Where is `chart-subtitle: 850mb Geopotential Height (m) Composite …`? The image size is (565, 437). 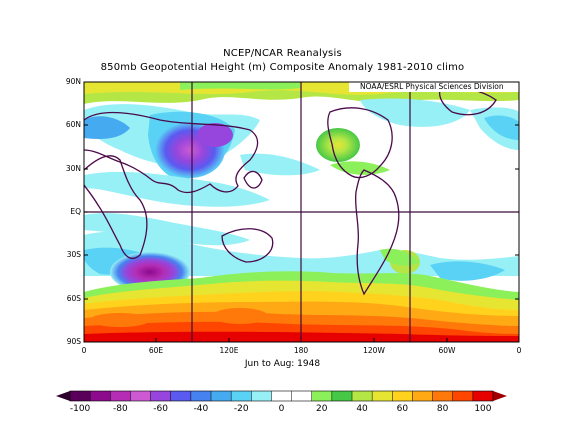
chart-subtitle: 850mb Geopotential Height (m) Composite … is located at coordinates (282, 67).